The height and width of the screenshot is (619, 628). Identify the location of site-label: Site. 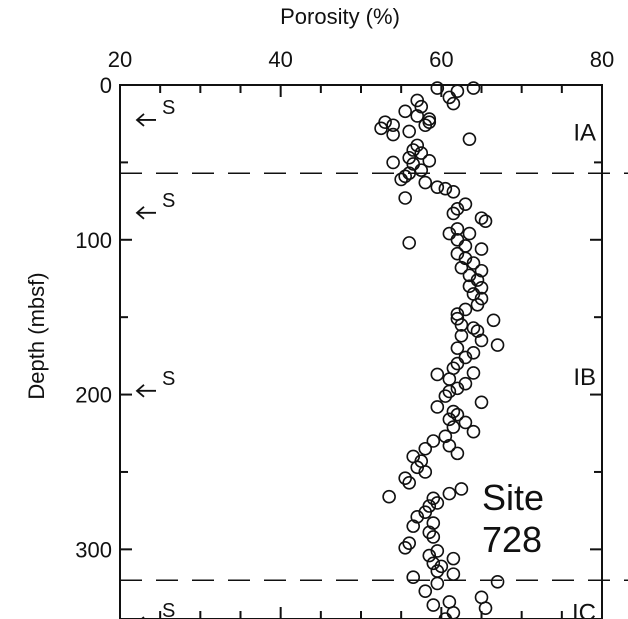
(513, 497).